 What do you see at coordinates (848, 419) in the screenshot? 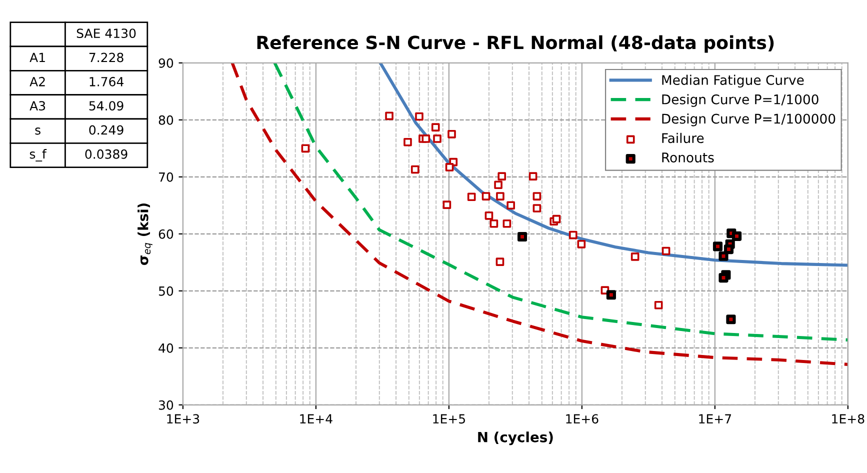
I see `x-tick-label: 1E+8` at bounding box center [848, 419].